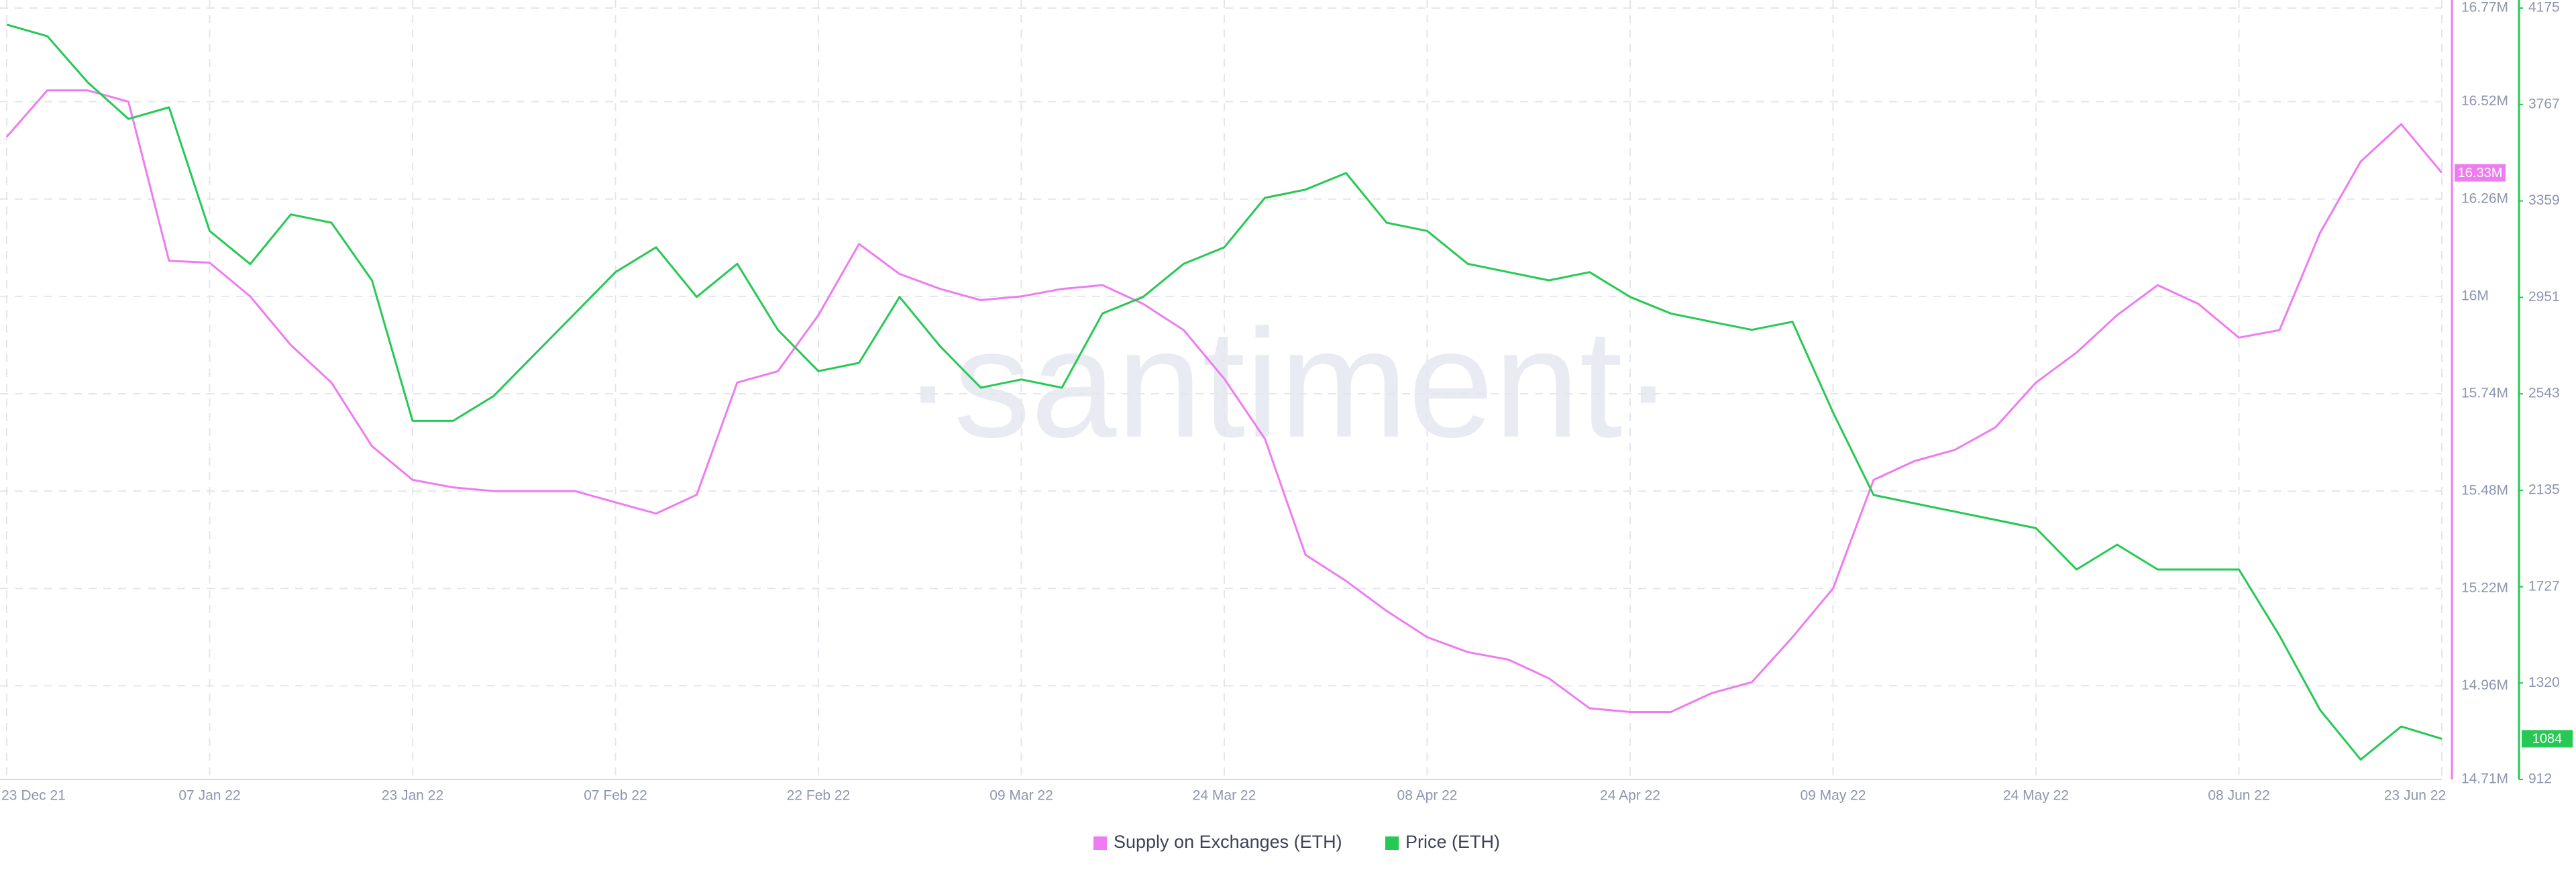 This screenshot has height=872, width=2576. Describe the element at coordinates (2544, 297) in the screenshot. I see `y2-tick-label: 2951` at that location.